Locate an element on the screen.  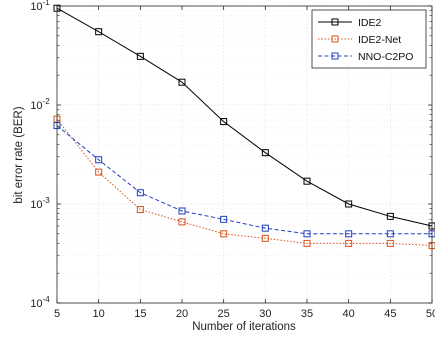
y-tick-exponent: -3 is located at coordinates (47, 200).